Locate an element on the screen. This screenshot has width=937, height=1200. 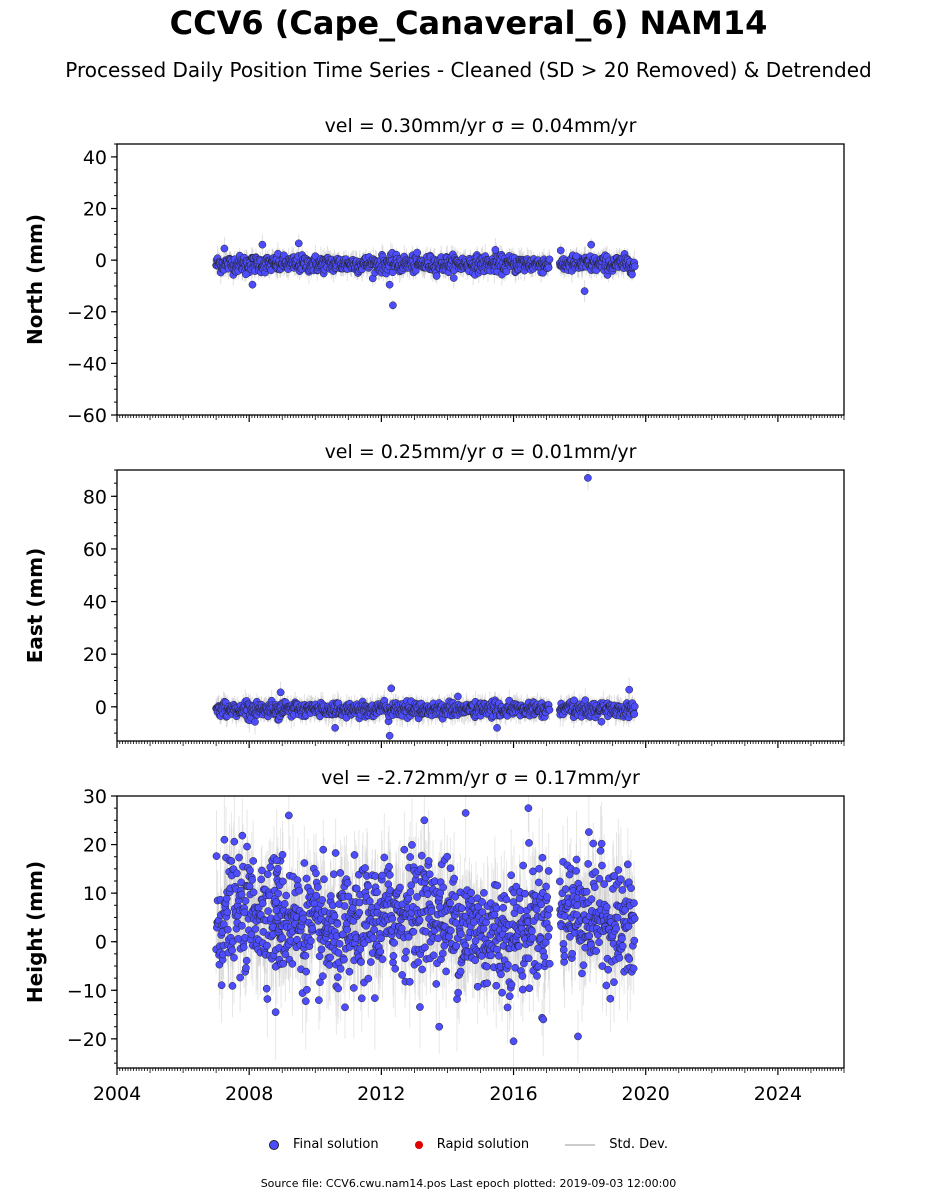
y-axis-label: East (mm) is located at coordinates (35, 606).